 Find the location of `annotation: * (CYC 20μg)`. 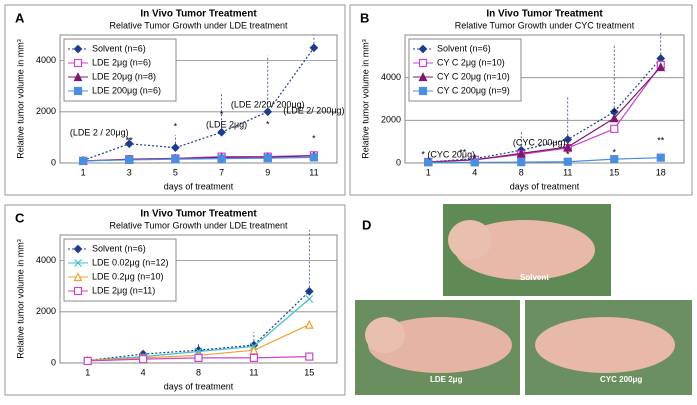

annotation: * (CYC 20μg) is located at coordinates (448, 154).